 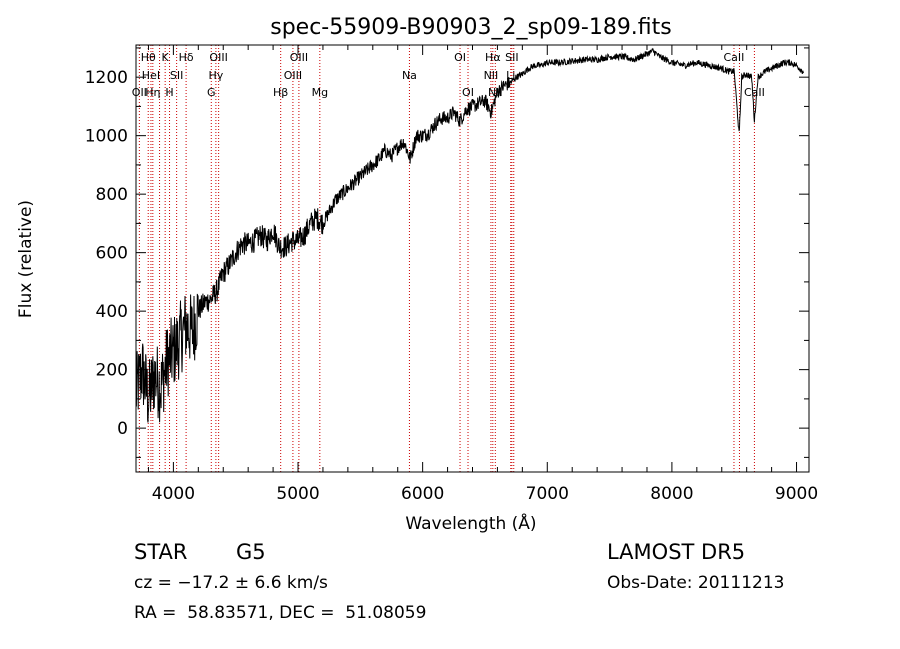 What do you see at coordinates (112, 371) in the screenshot?
I see `y-tick-label: 200` at bounding box center [112, 371].